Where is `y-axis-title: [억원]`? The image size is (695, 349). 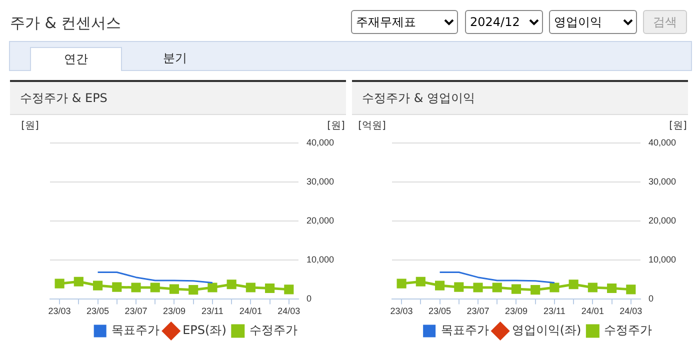
y-axis-title: [억원] is located at coordinates (372, 126).